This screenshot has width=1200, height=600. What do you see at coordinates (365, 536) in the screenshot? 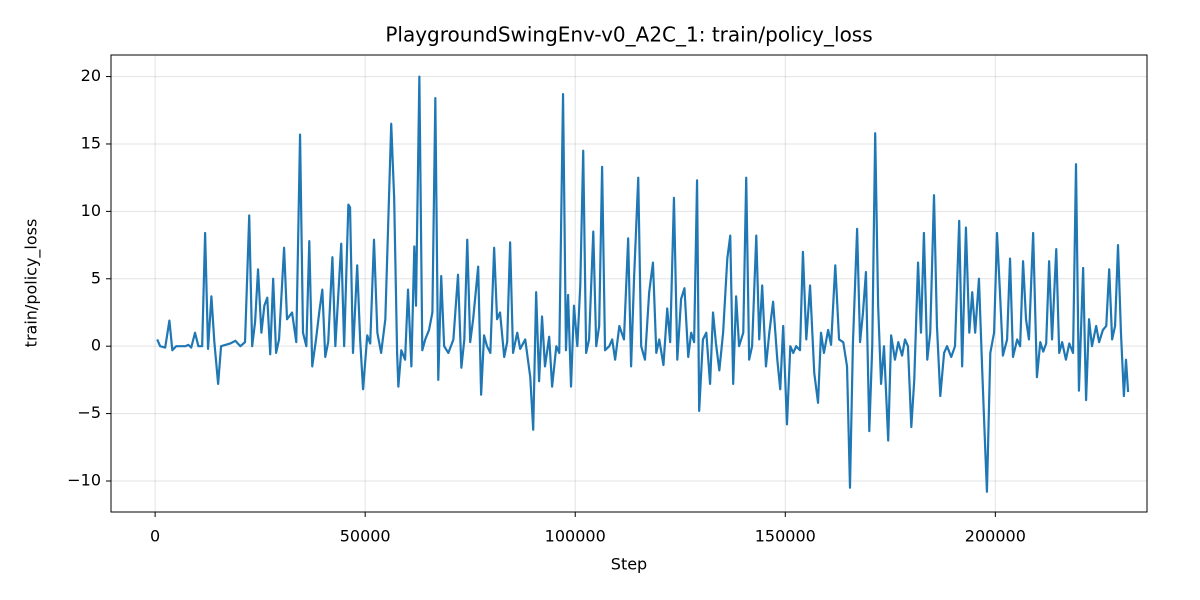
I see `x-tick-label: 50000` at bounding box center [365, 536].